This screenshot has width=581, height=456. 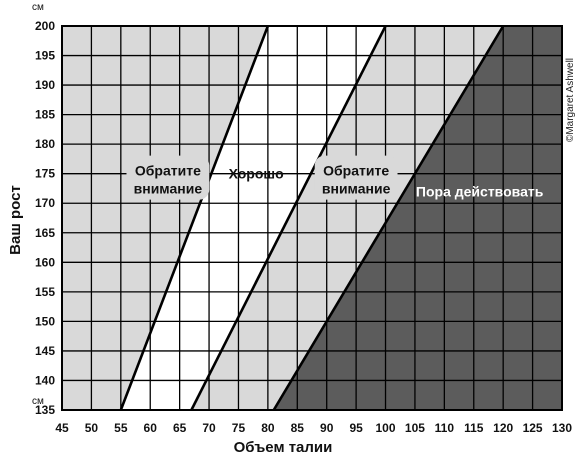 What do you see at coordinates (180, 428) in the screenshot?
I see `x-tick-label: 65` at bounding box center [180, 428].